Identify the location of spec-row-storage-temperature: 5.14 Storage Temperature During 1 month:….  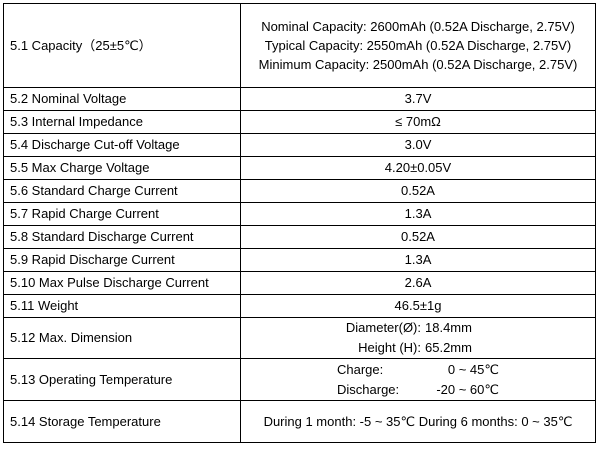
(299, 421).